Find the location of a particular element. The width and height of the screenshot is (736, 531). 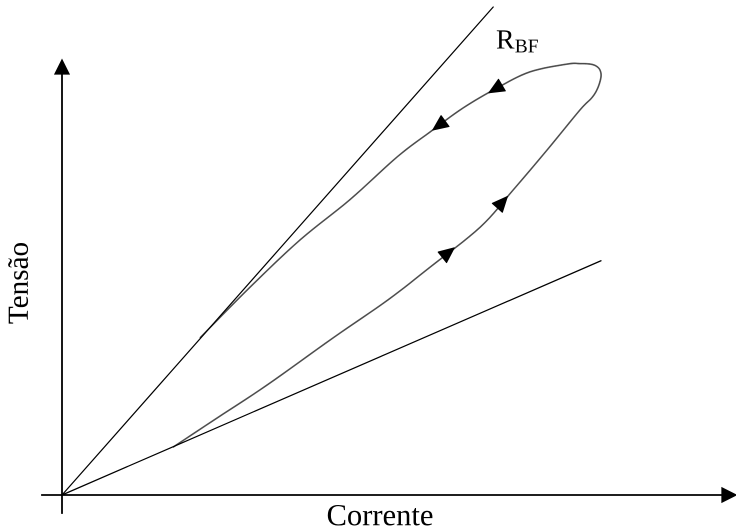

x-axis-title: Corrente is located at coordinates (380, 515).